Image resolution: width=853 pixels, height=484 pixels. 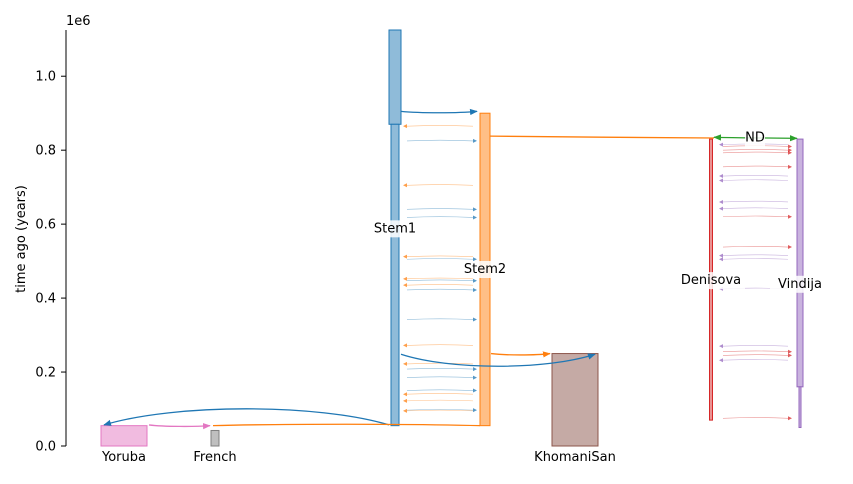 I want to click on deme-epoch-khomanisan, so click(x=575, y=400).